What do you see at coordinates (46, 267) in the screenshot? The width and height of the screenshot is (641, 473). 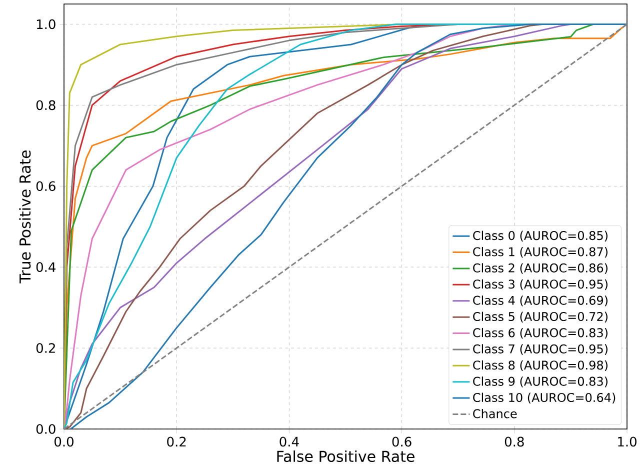 I see `y-tick-label: 0.4` at bounding box center [46, 267].